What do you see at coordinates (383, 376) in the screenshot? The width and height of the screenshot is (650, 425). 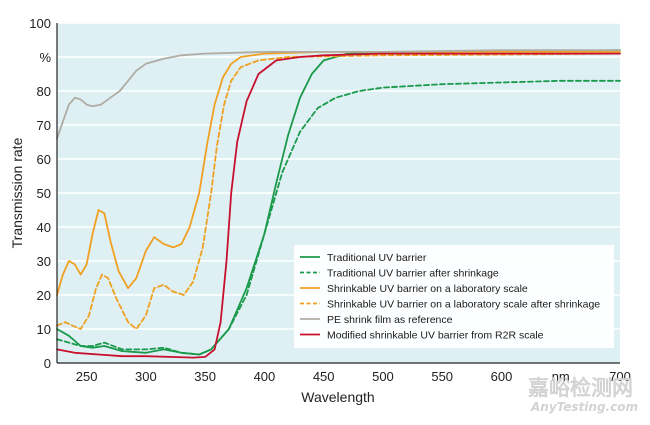 I see `x-tick-label: 500` at bounding box center [383, 376].